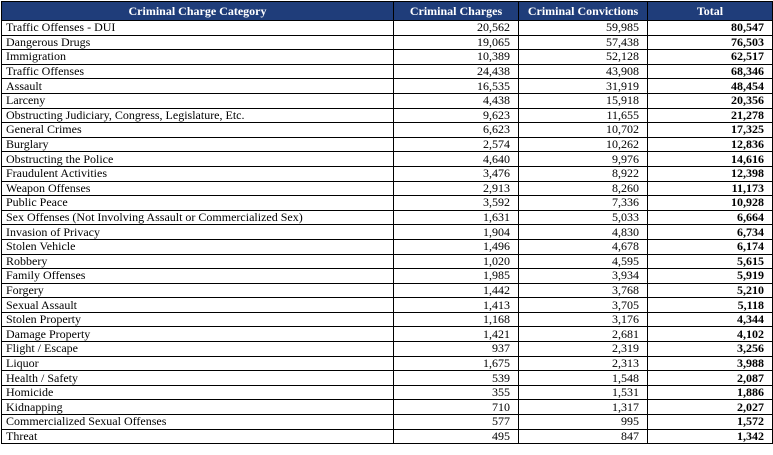 The image size is (773, 455). I want to click on total-cell: 4,344, so click(710, 319).